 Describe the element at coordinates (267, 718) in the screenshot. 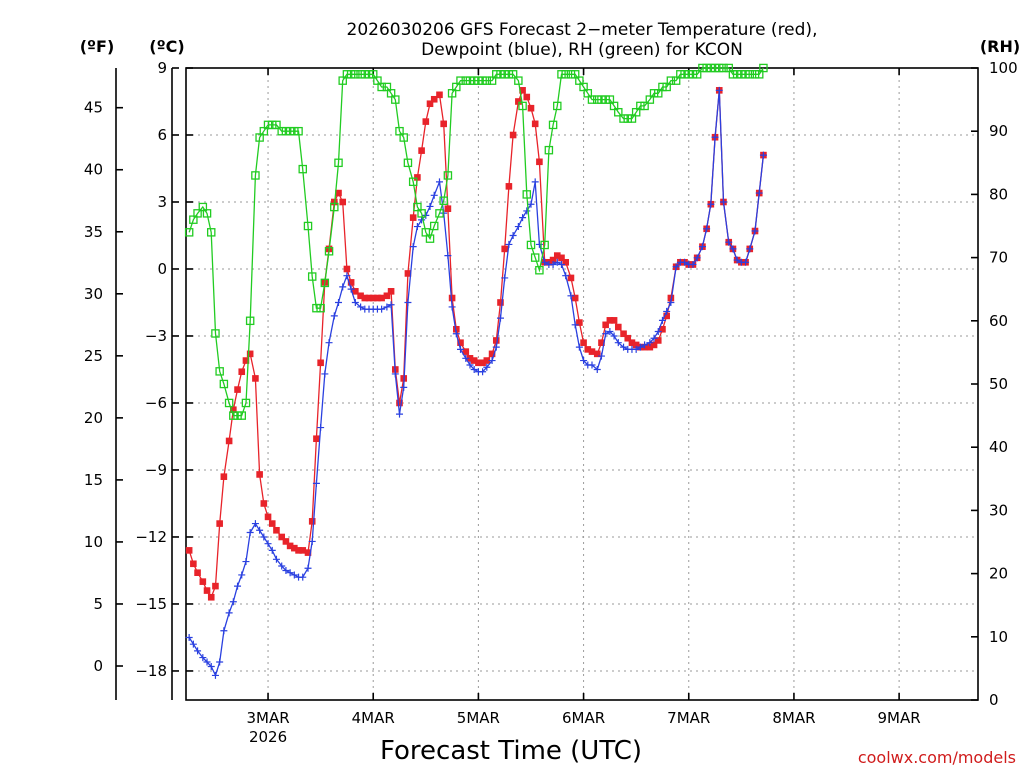

I see `time-tick-label: 3MAR` at that location.